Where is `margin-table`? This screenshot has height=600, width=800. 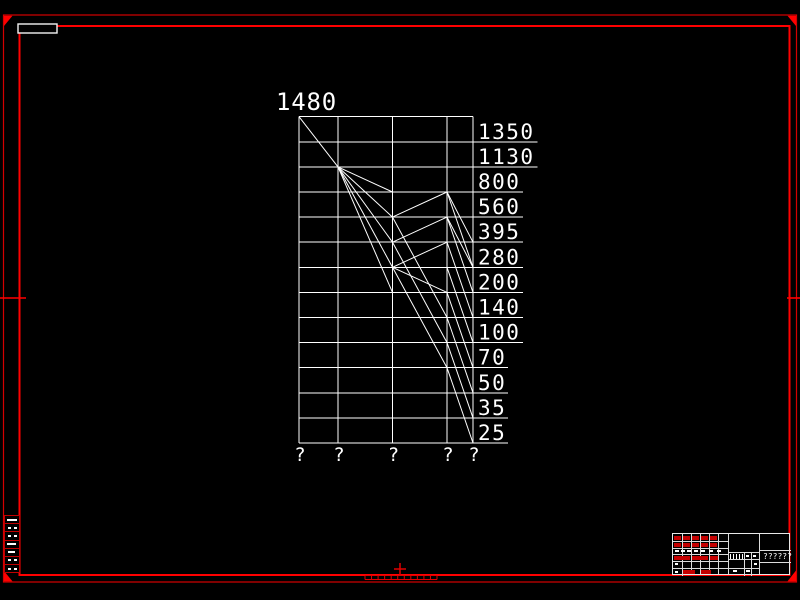
margin-table is located at coordinates (12, 544).